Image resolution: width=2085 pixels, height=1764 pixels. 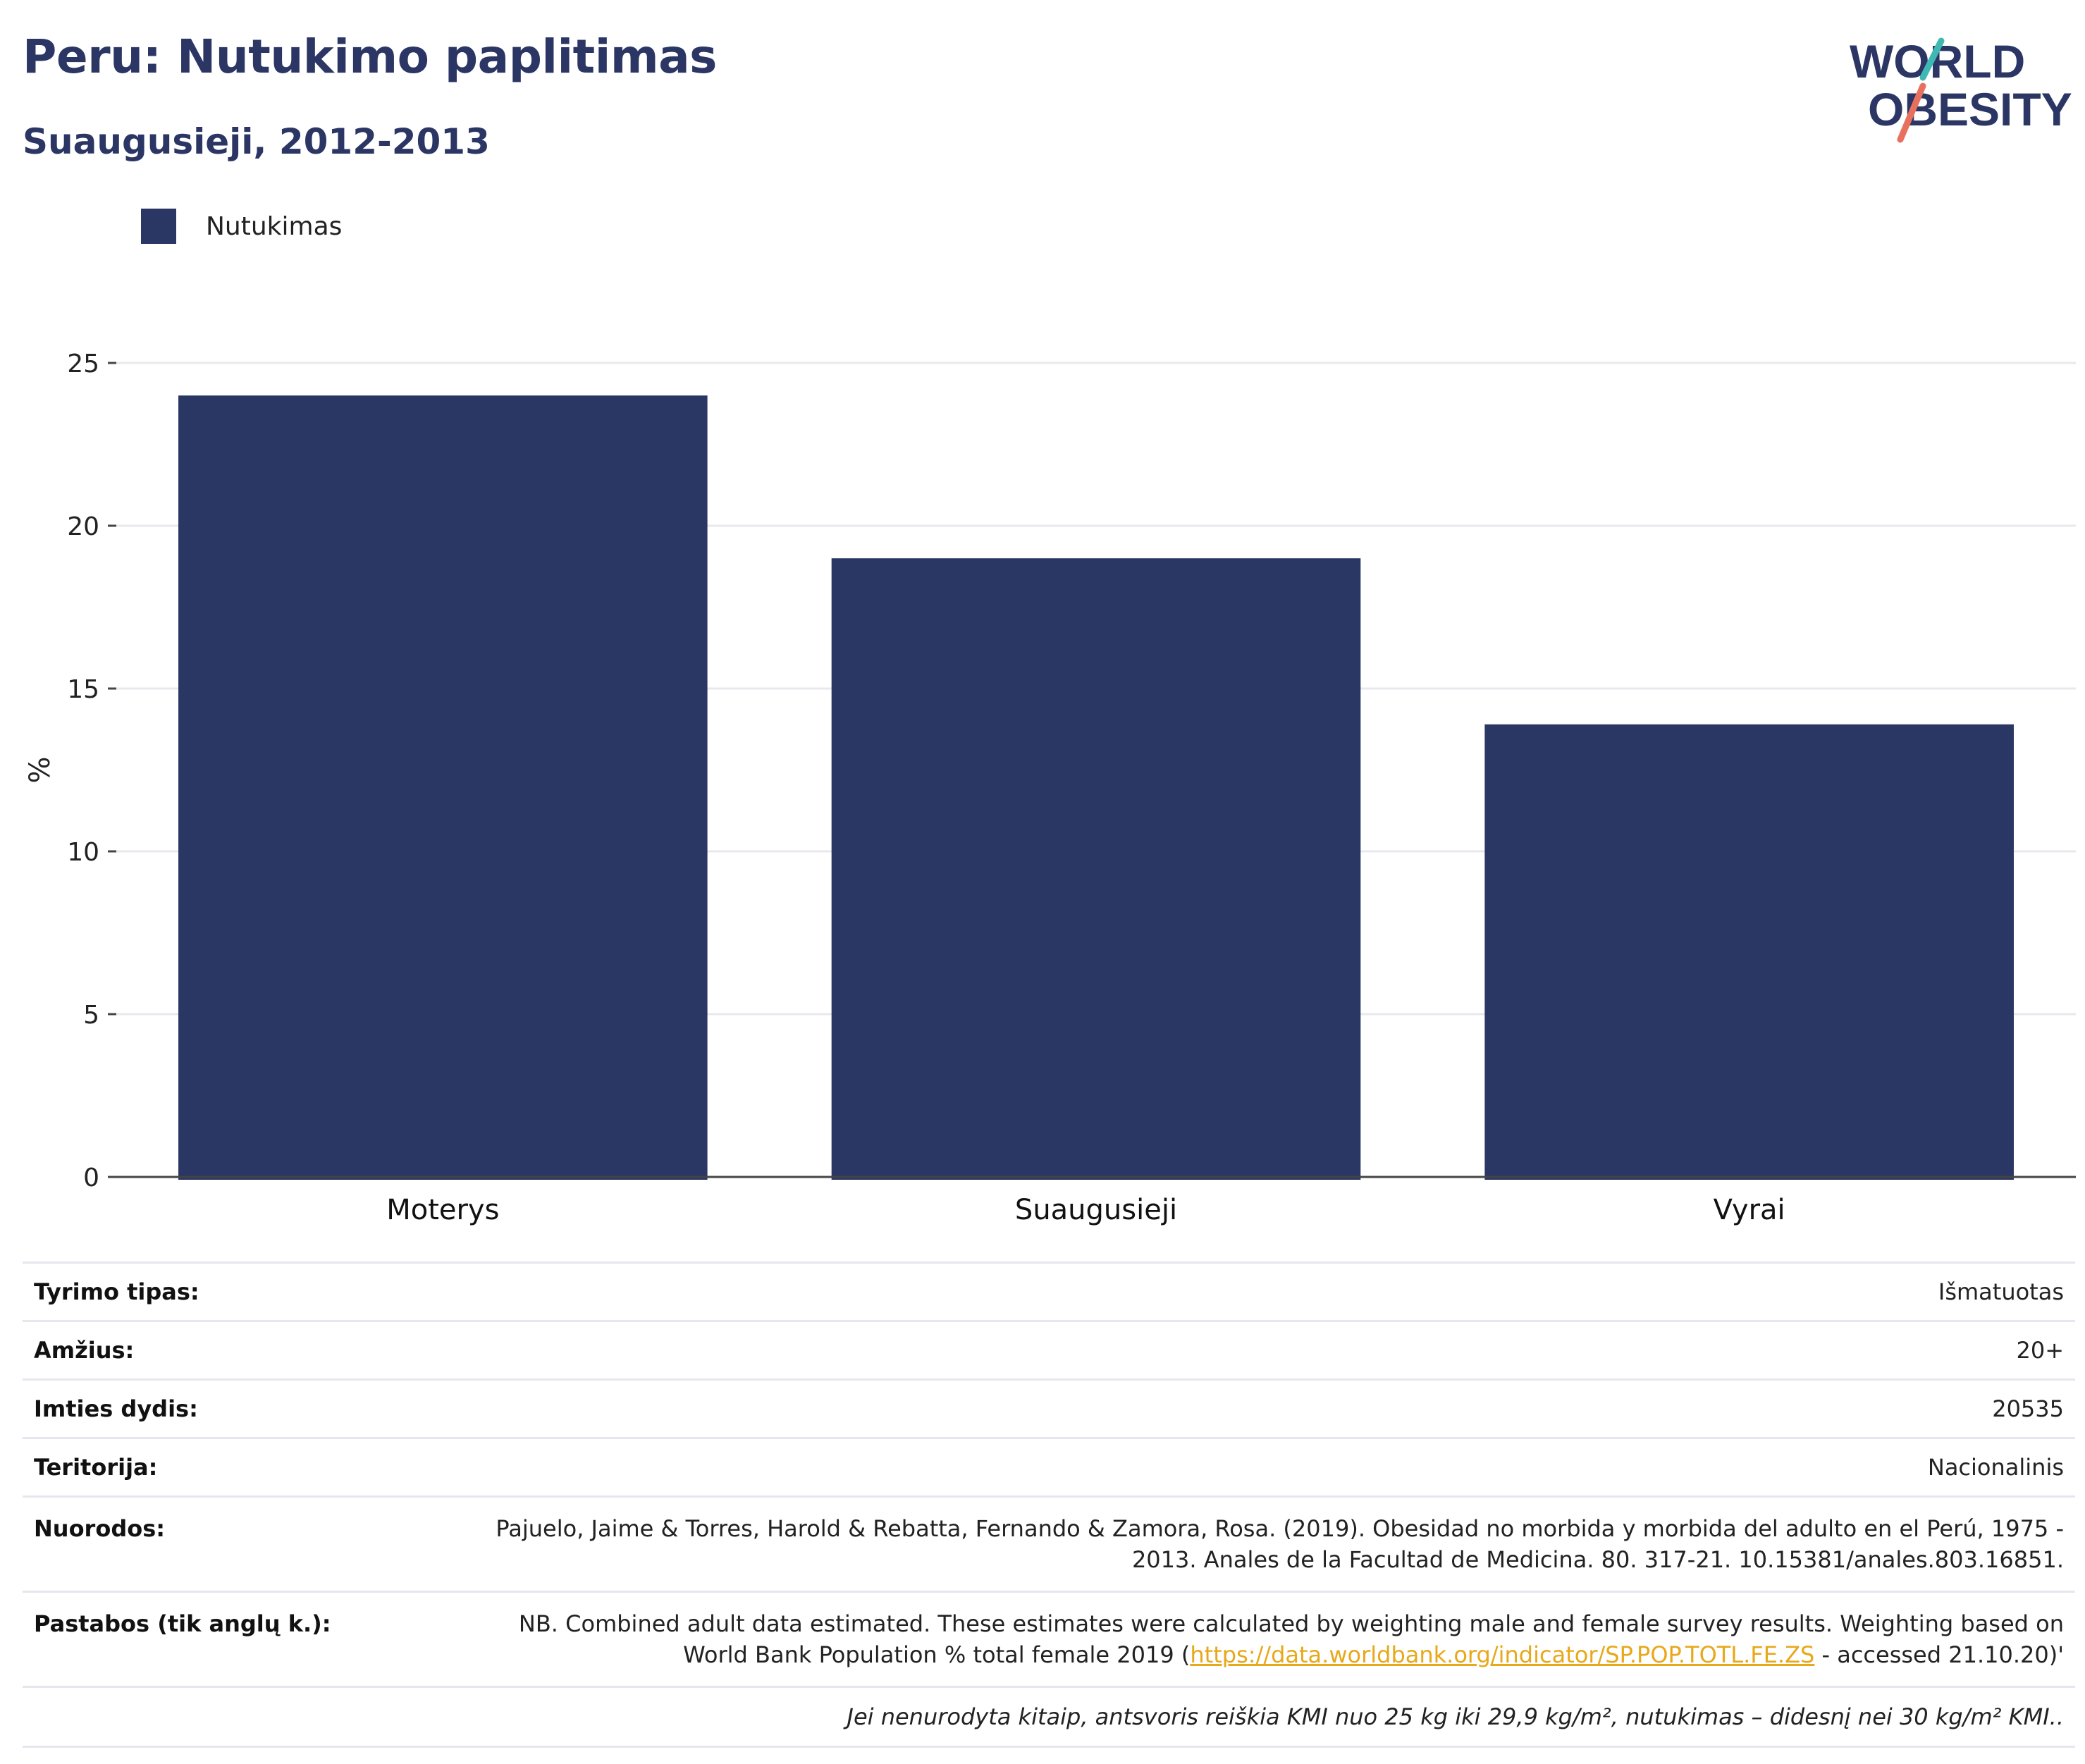 I want to click on x-tick-label: Vyrai, so click(x=1749, y=1210).